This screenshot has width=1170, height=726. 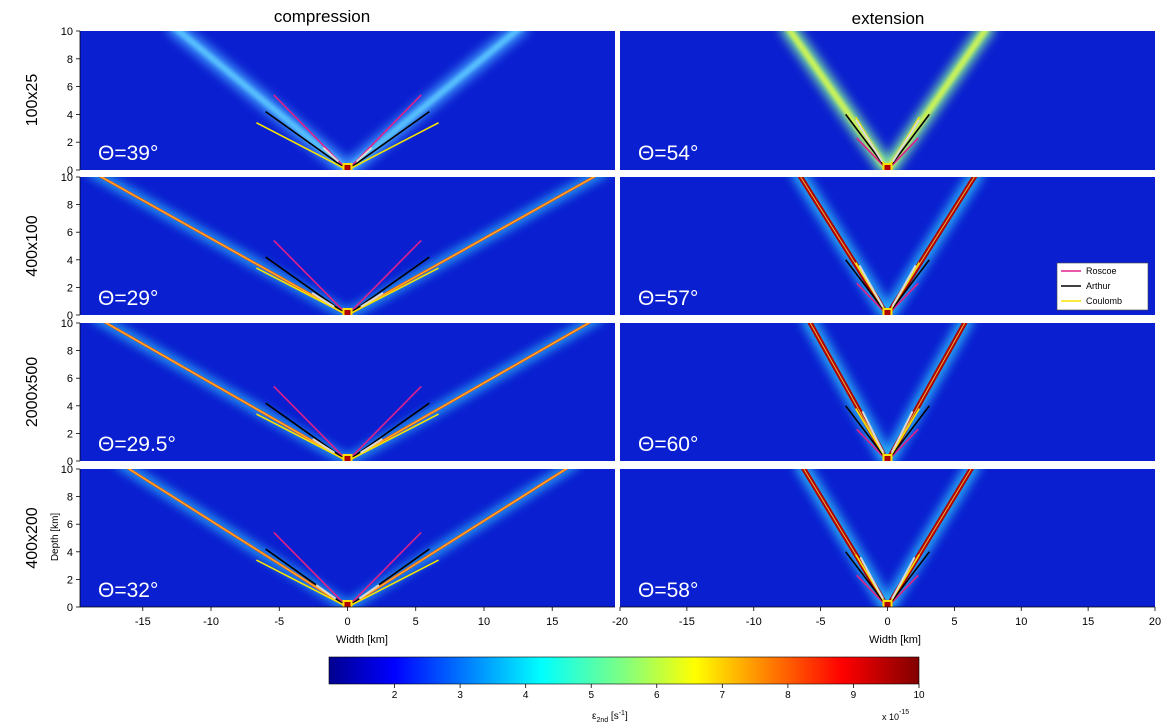 What do you see at coordinates (395, 695) in the screenshot?
I see `colorbar-tick-label: 2` at bounding box center [395, 695].